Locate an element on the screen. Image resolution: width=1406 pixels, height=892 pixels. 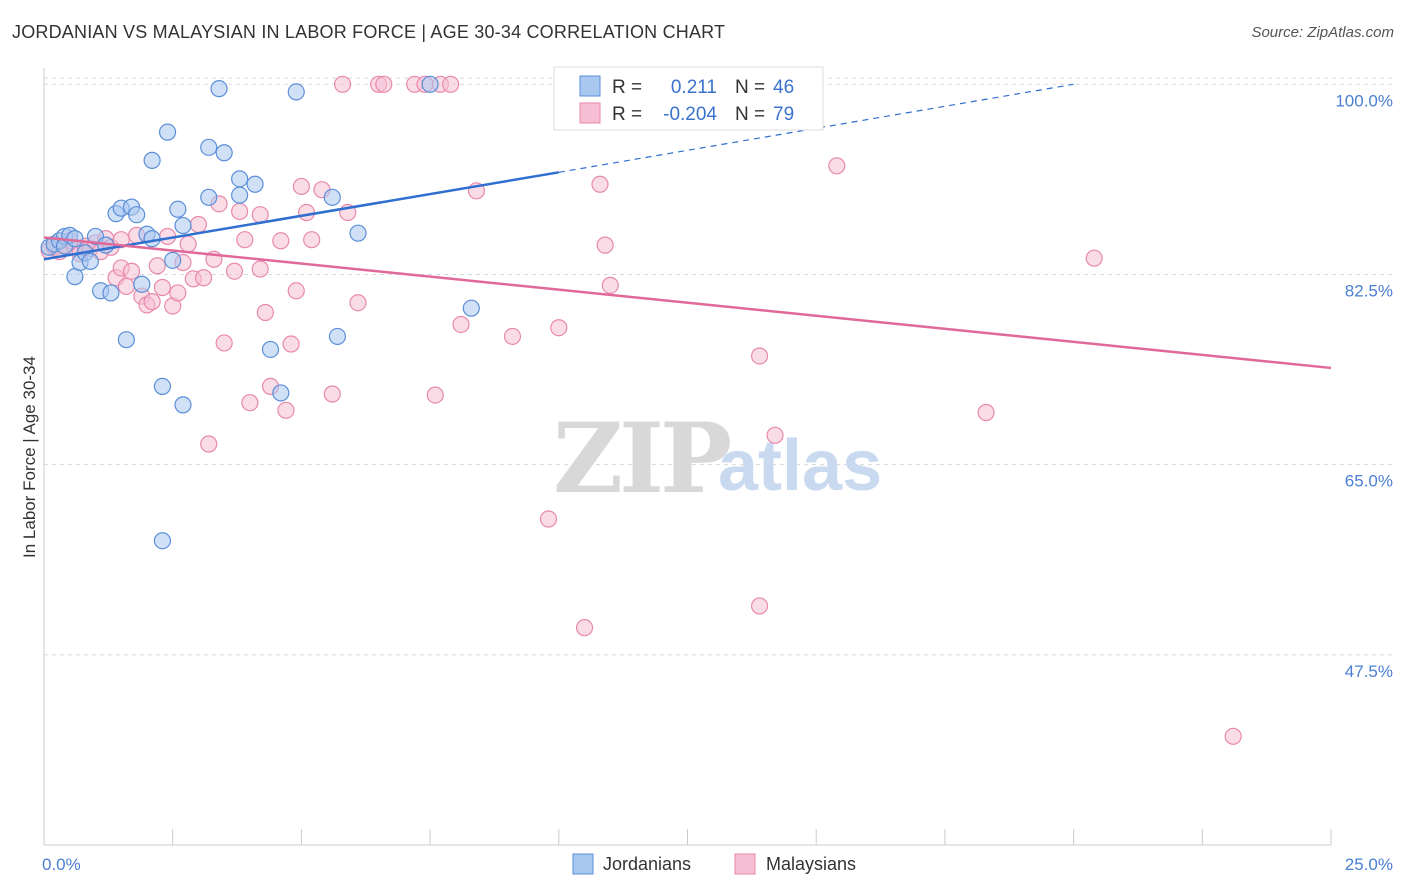
watermark-zip: ZIP is located at coordinates (641, 458).